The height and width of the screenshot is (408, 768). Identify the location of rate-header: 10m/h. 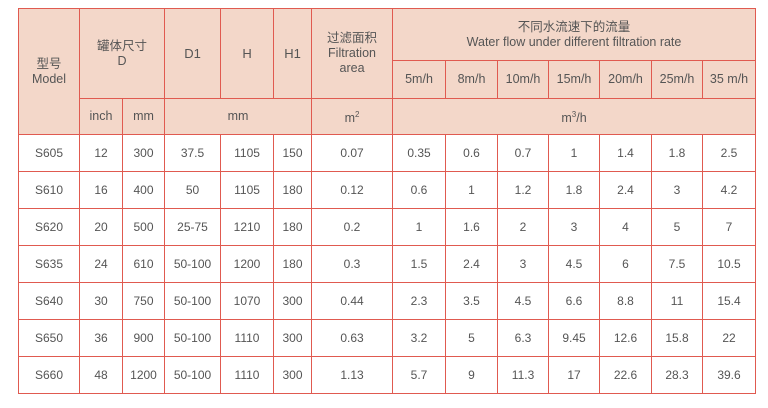
(523, 79).